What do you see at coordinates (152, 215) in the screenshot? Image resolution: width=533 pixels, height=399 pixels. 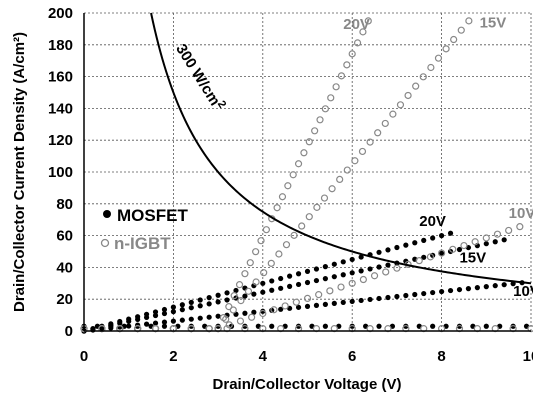 I see `legend-label-mosfet: MOSFET` at bounding box center [152, 215].